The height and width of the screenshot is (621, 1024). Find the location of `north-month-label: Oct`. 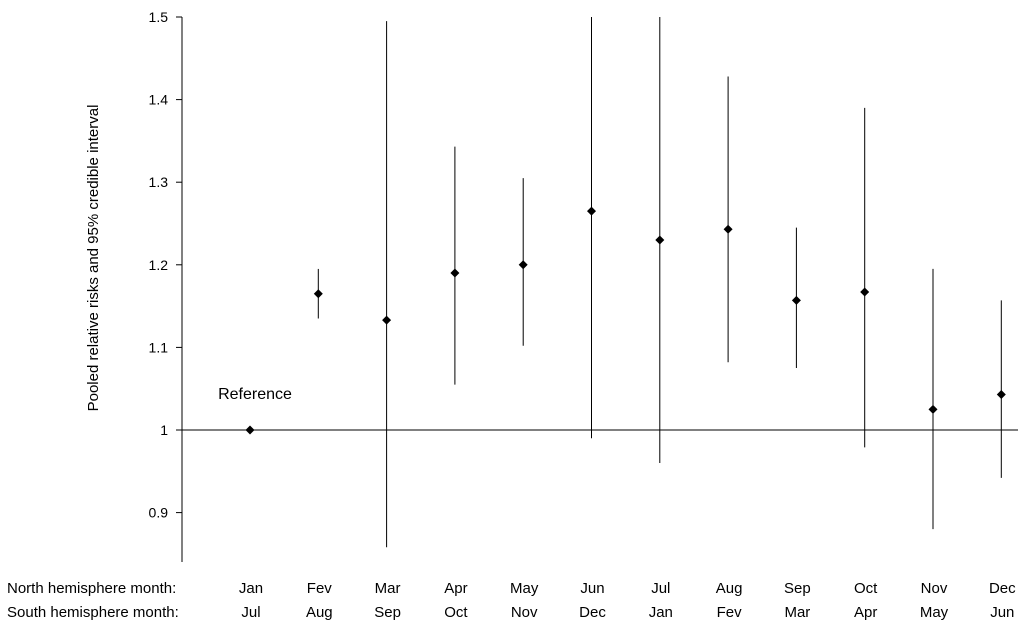

north-month-label: Oct is located at coordinates (866, 588).